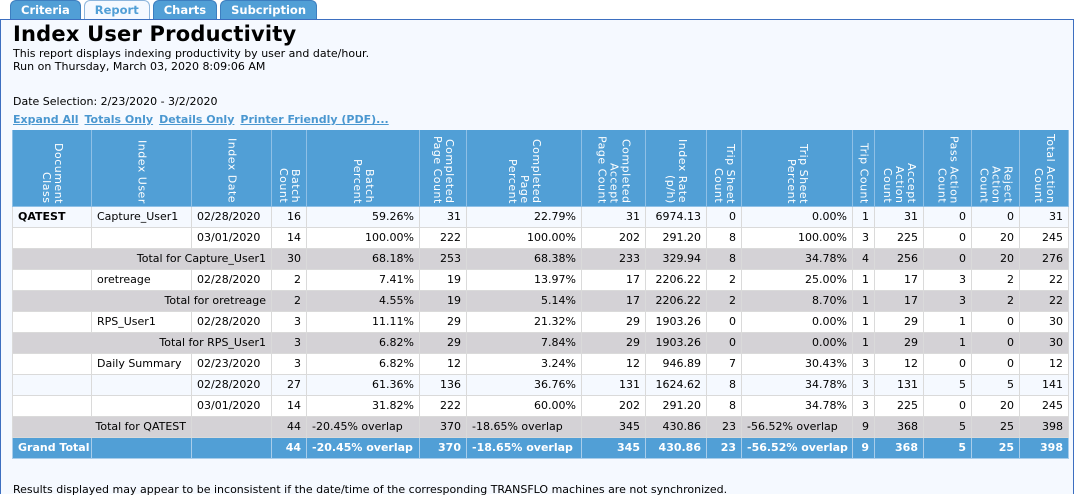 The width and height of the screenshot is (1074, 496). I want to click on column-header-label: Index Rate (p/h), so click(676, 171).